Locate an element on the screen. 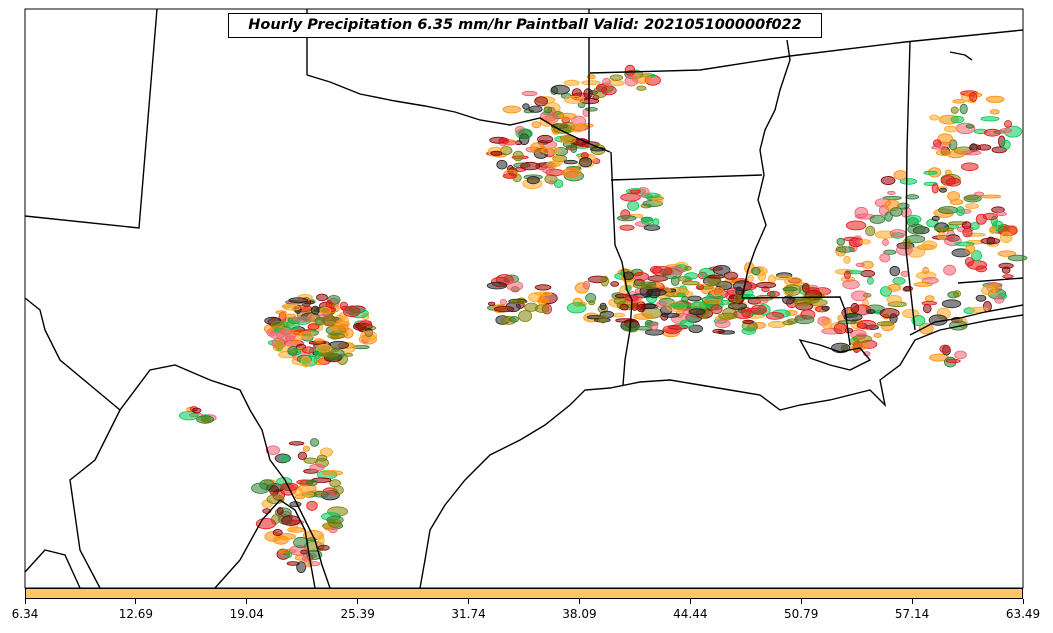 The height and width of the screenshot is (633, 1053). ar-la-border is located at coordinates (686, 177).